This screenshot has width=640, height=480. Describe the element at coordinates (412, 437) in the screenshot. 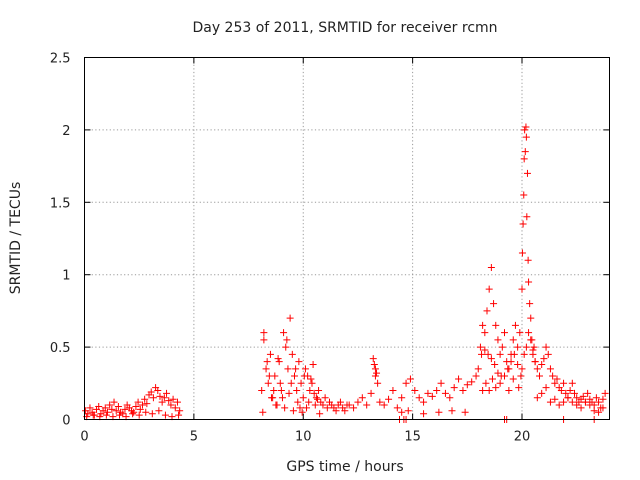

I see `x-tick-label: 15` at that location.